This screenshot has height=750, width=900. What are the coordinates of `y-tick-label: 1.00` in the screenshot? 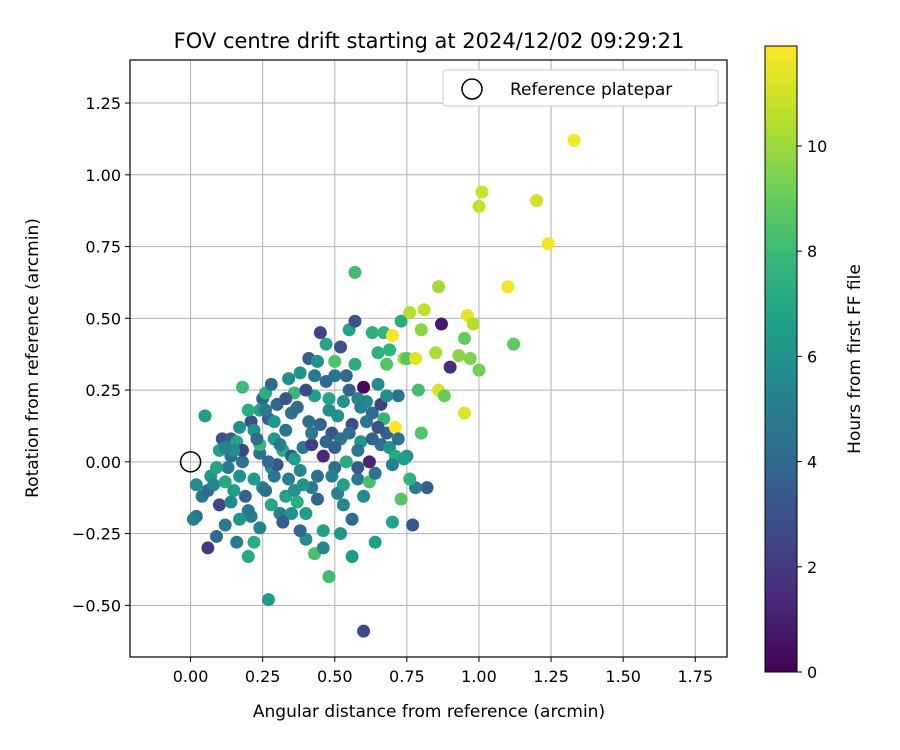 It's located at (103, 175).